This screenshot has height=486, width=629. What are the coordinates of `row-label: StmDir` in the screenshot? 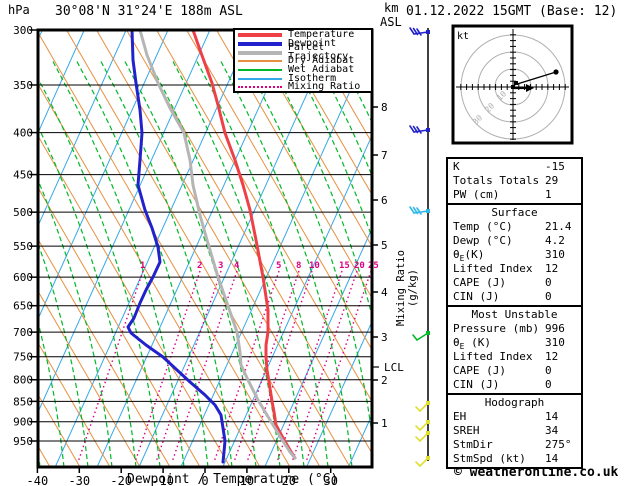 It's located at (473, 444).